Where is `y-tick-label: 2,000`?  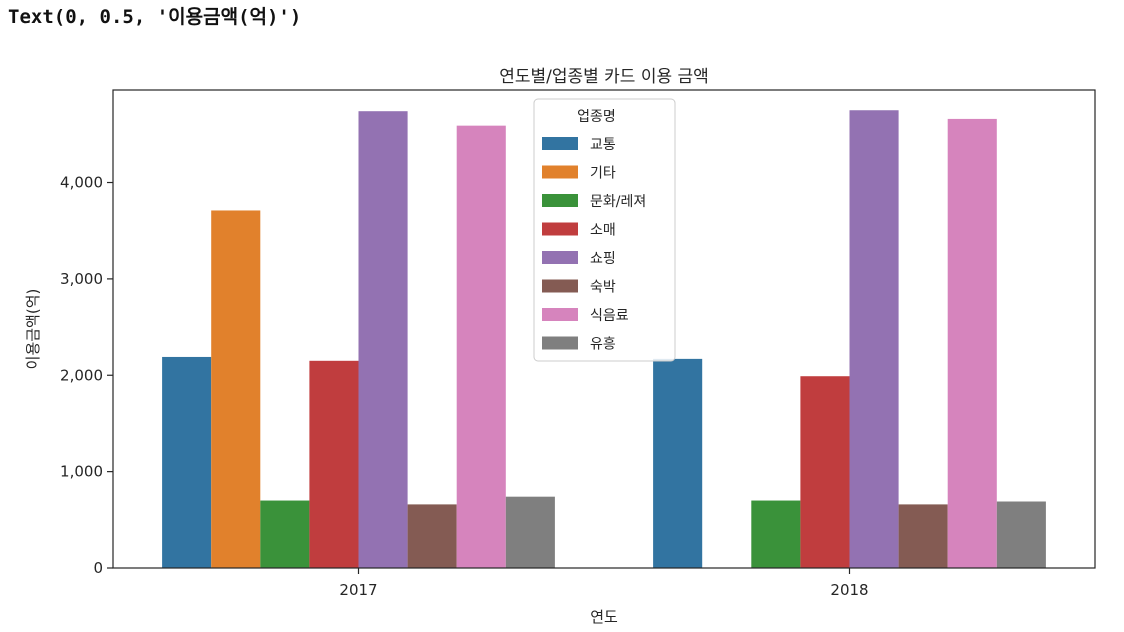
y-tick-label: 2,000 is located at coordinates (81, 375).